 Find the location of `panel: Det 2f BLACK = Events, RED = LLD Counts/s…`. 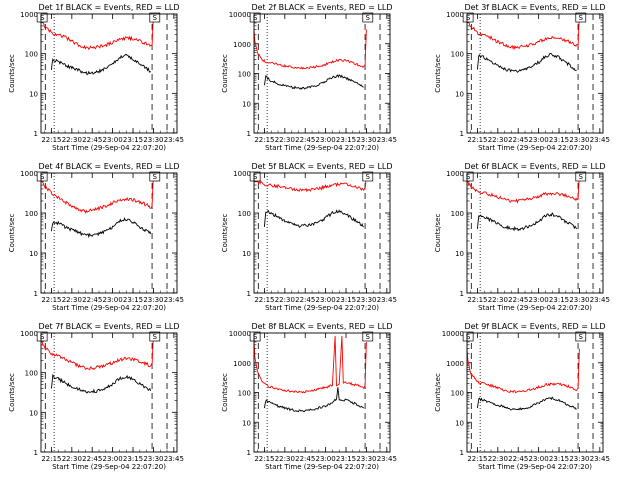

panel: Det 2f BLACK = Events, RED = LLD Counts/s… is located at coordinates (309, 77).